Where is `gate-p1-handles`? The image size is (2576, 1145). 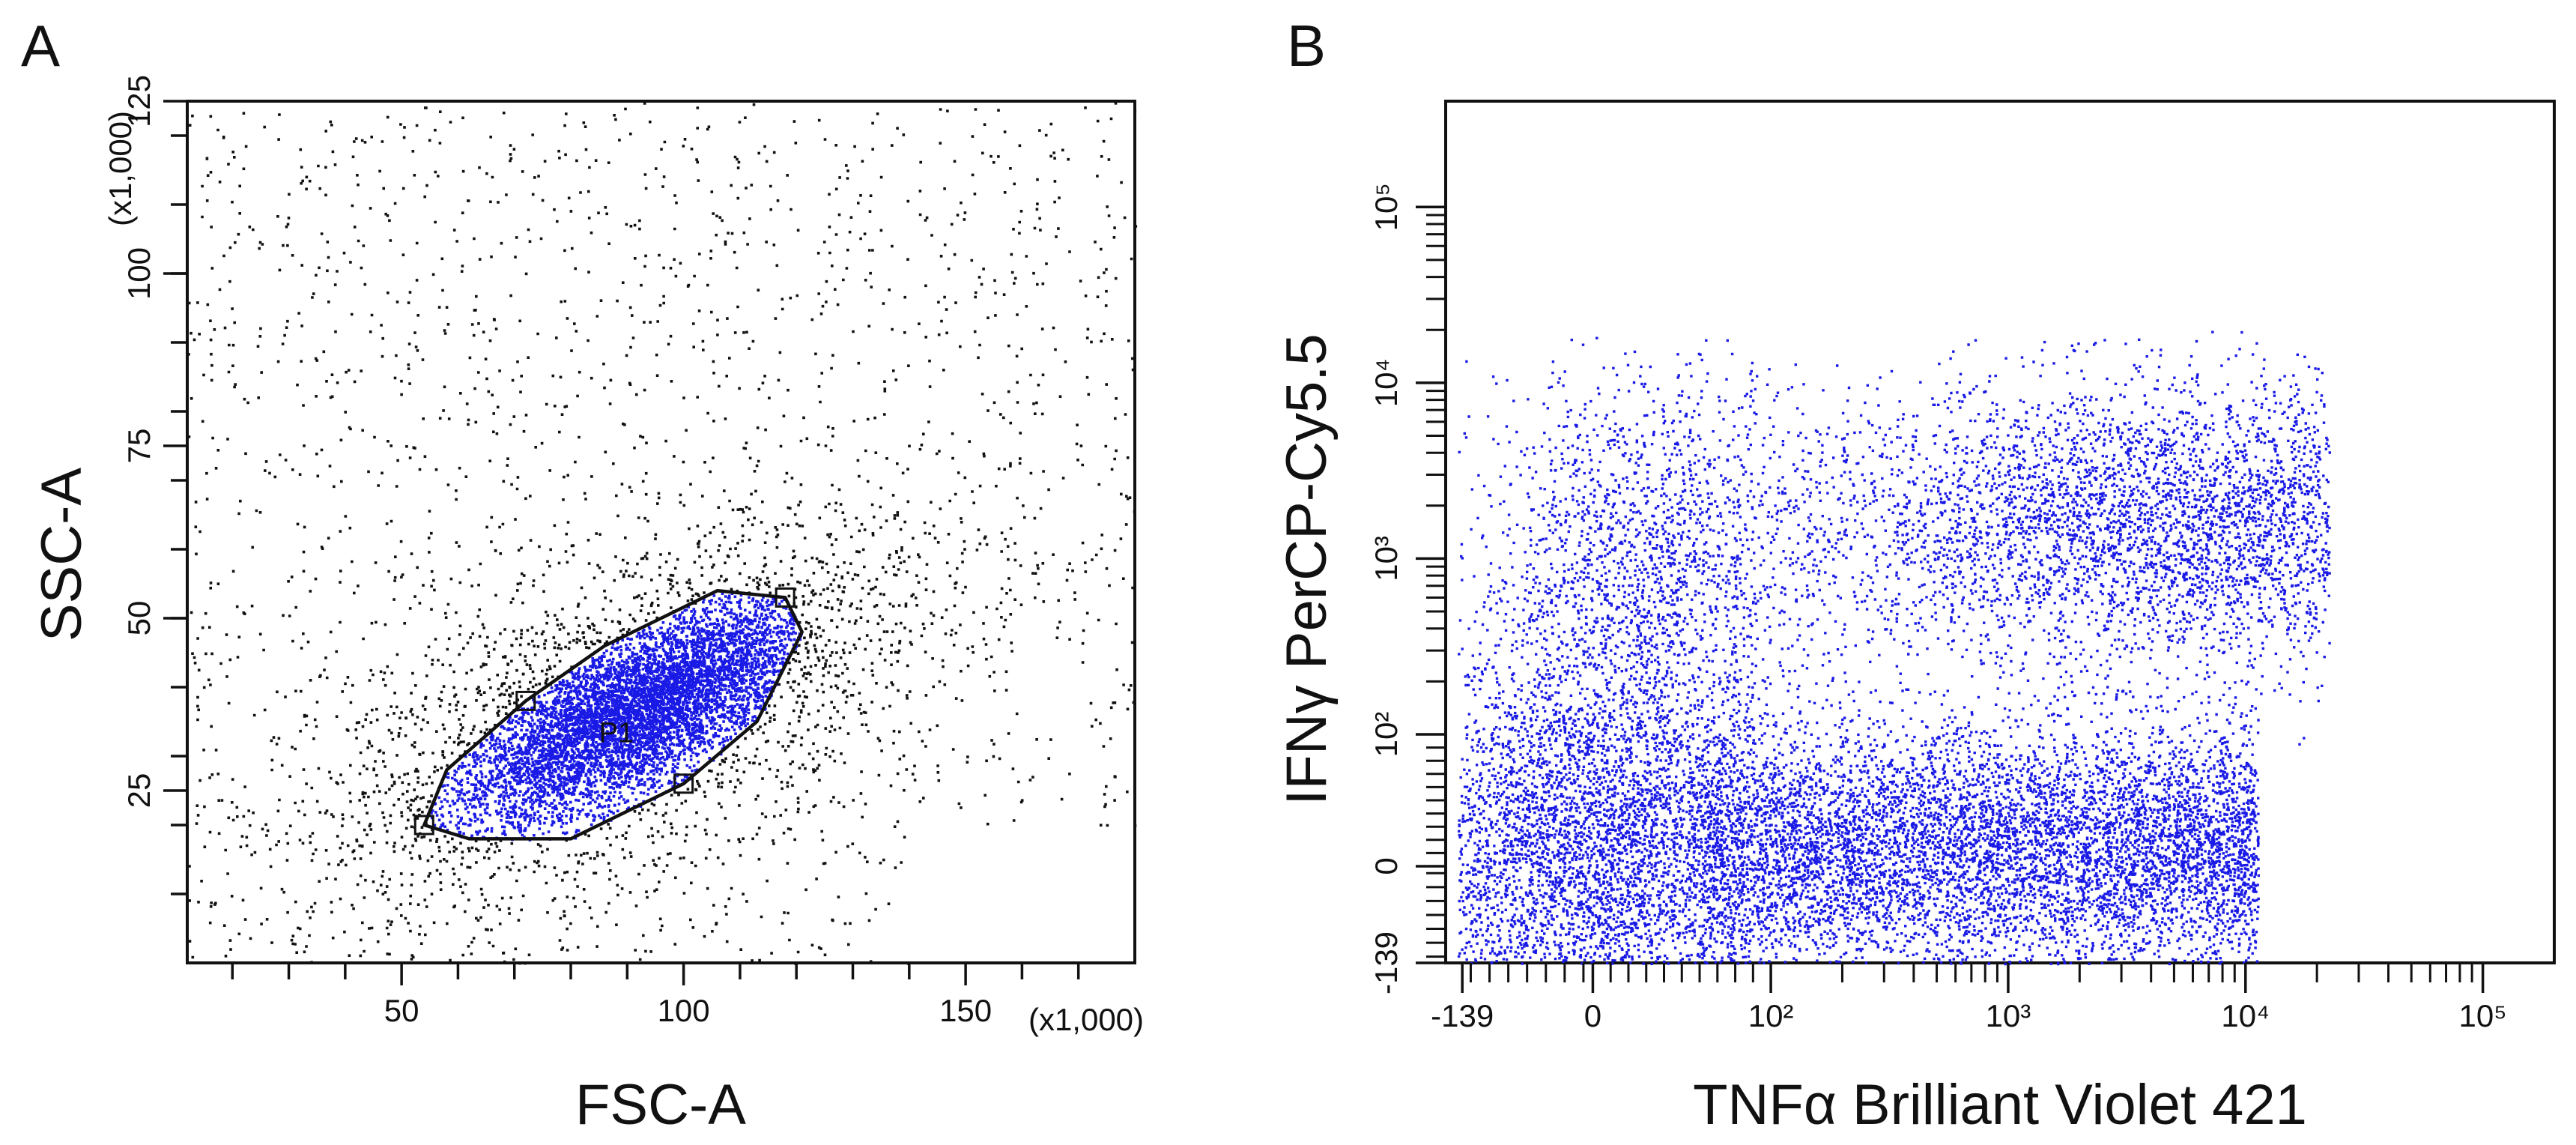 gate-p1-handles is located at coordinates (604, 711).